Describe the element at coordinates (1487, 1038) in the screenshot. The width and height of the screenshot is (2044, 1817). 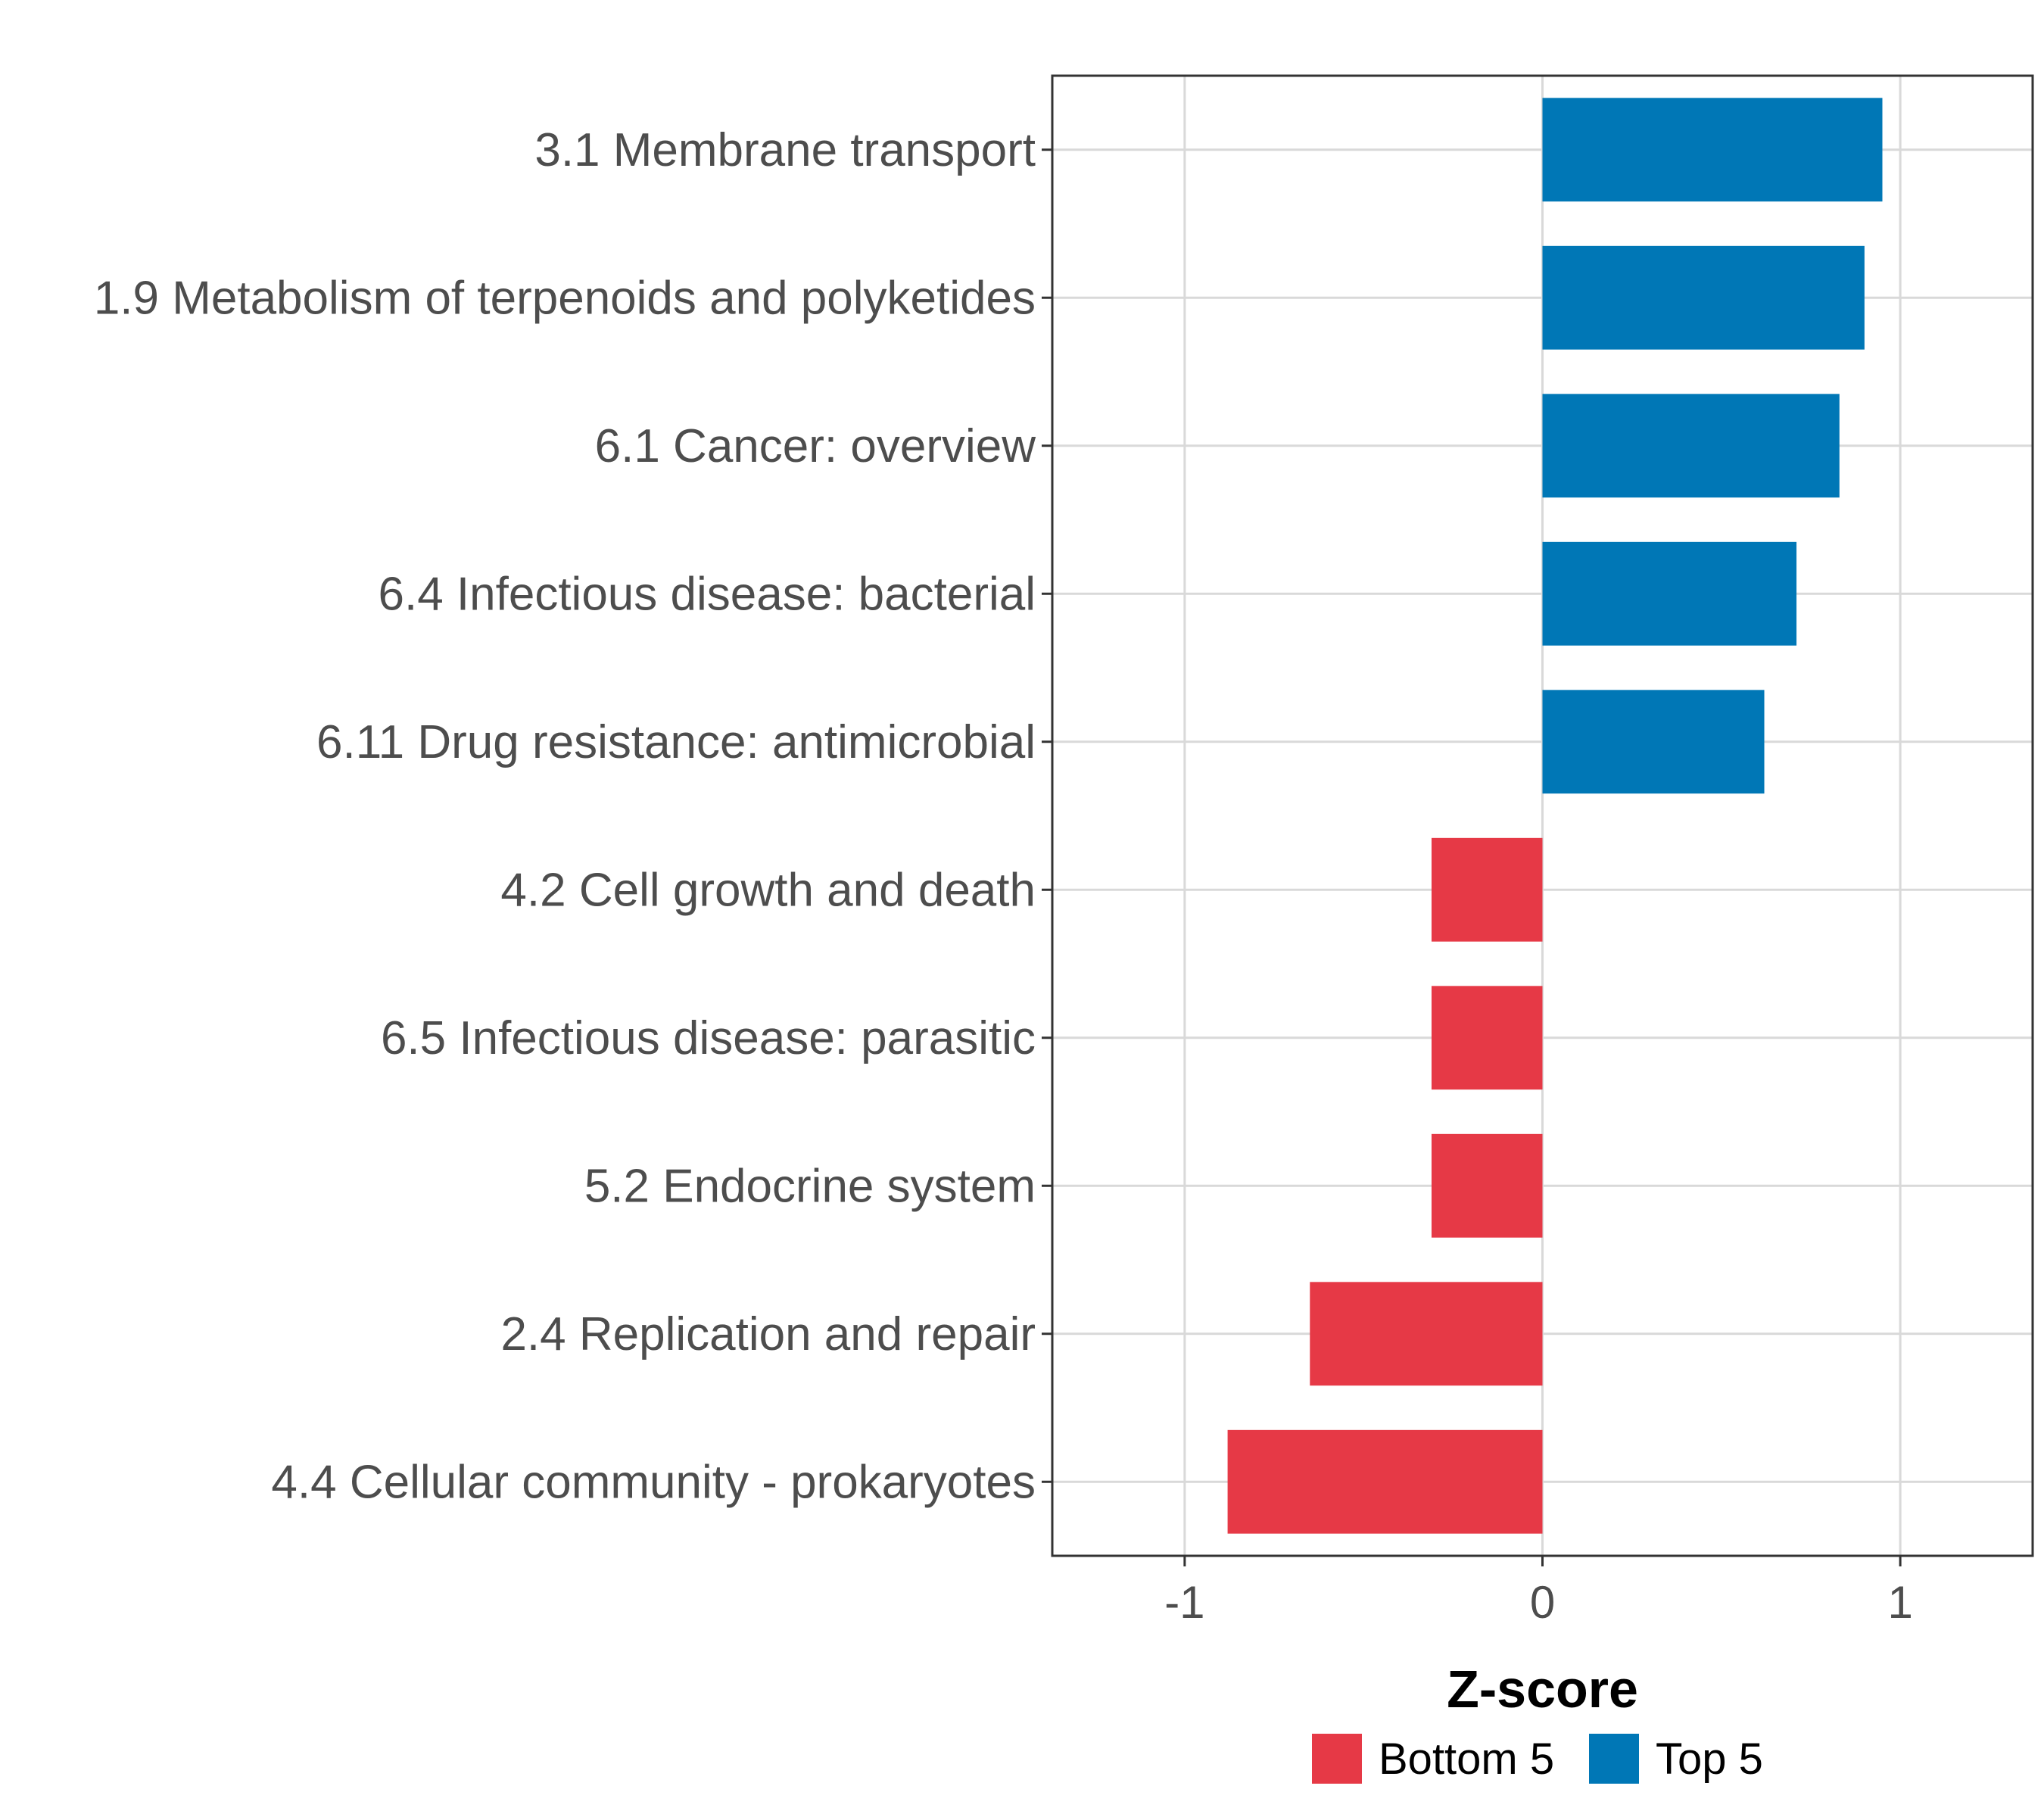
I see `bar-6-5-infectious-disease-parasitic` at that location.